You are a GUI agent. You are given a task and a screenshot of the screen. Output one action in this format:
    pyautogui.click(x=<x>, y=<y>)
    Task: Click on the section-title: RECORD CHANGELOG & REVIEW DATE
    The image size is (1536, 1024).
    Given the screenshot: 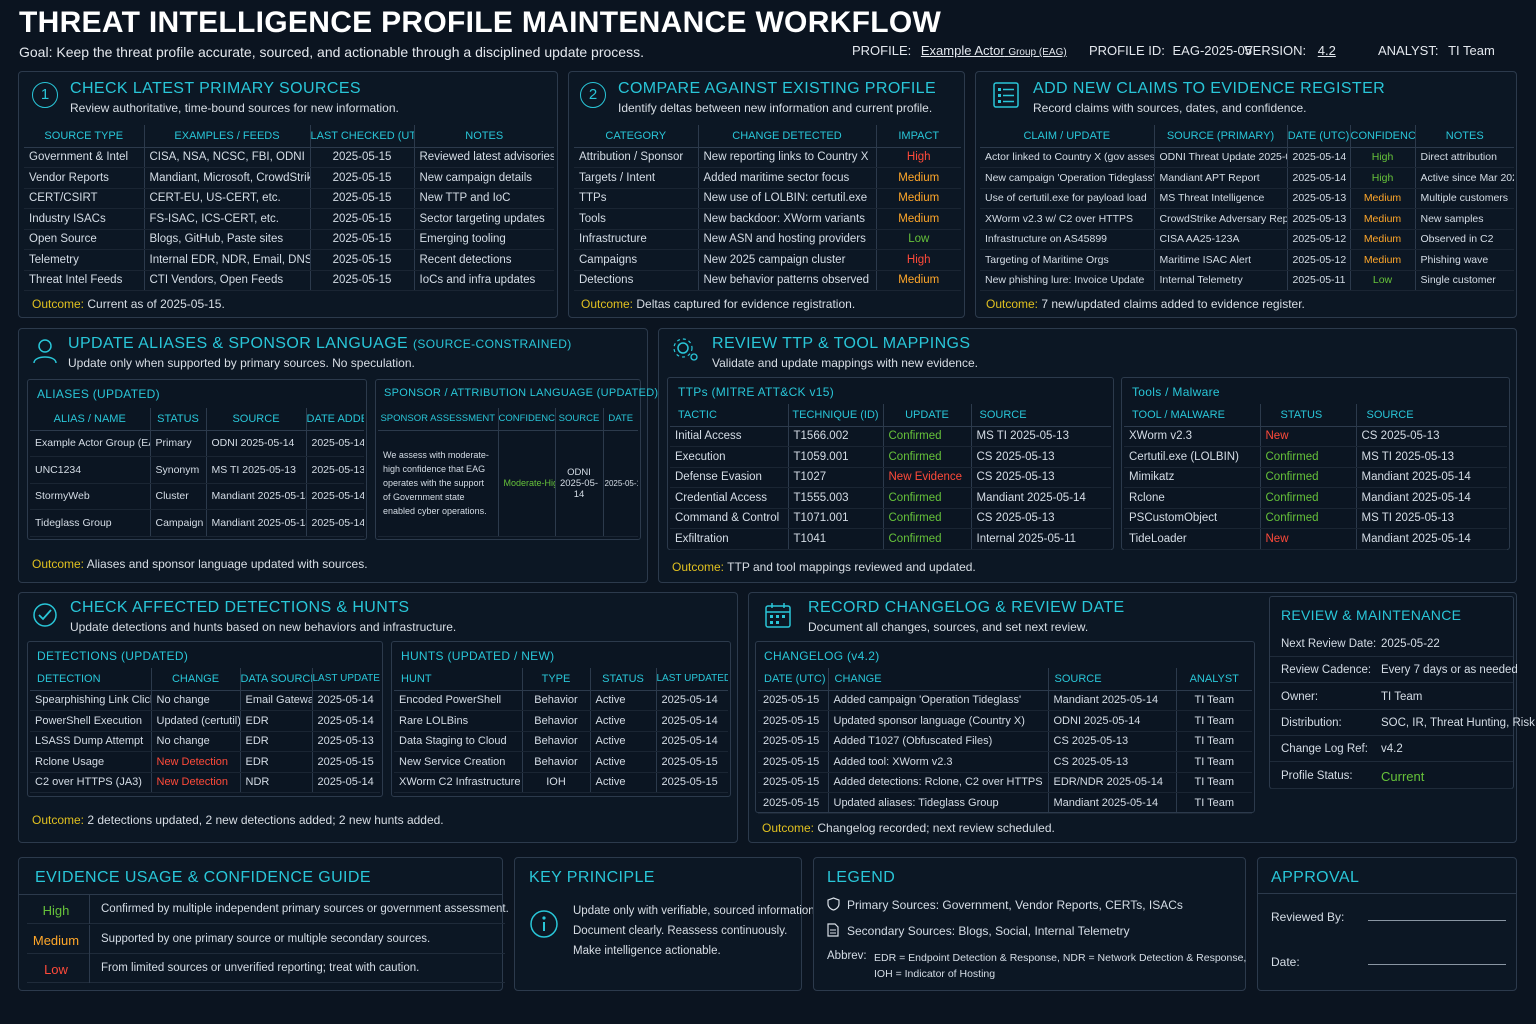 What is the action you would take?
    pyautogui.click(x=966, y=607)
    